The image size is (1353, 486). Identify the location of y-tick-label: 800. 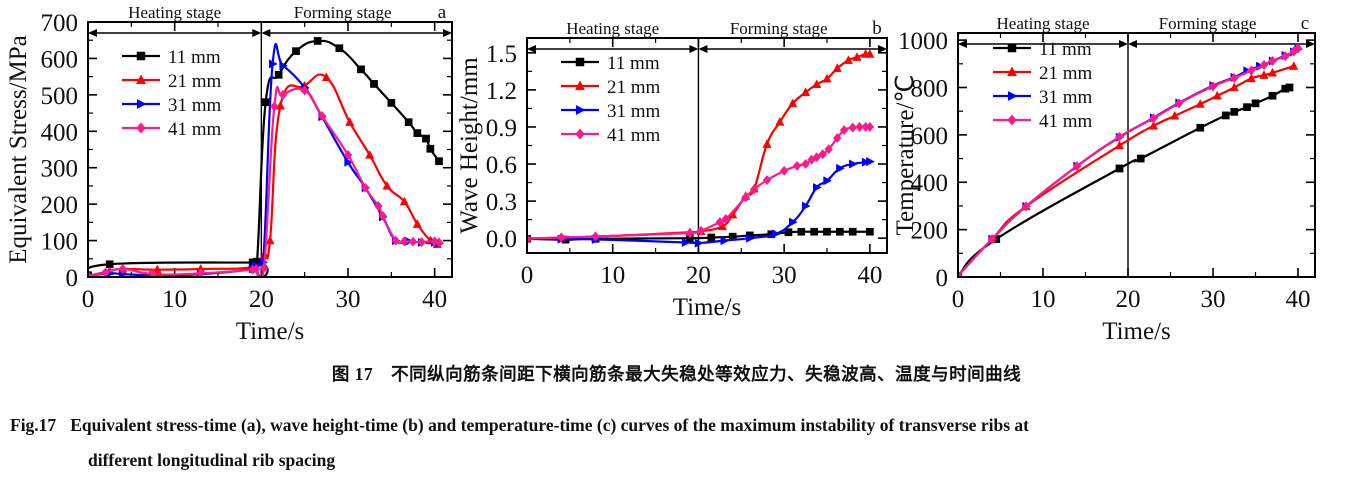
(930, 88).